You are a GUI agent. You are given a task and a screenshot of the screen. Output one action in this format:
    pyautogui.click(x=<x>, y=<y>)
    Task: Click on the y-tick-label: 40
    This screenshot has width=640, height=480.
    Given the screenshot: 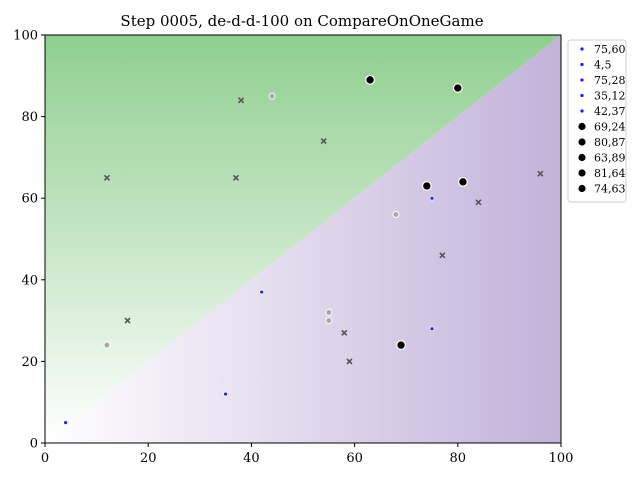 What is the action you would take?
    pyautogui.click(x=29, y=280)
    